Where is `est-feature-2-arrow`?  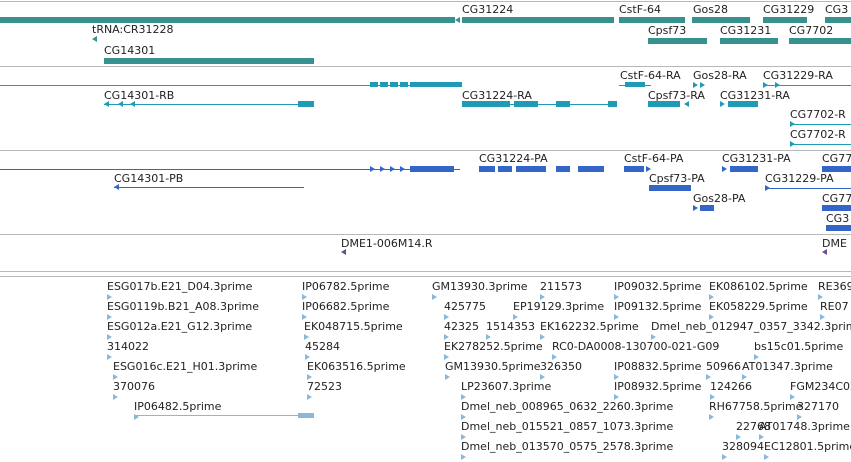 est-feature-2-arrow is located at coordinates (434, 297).